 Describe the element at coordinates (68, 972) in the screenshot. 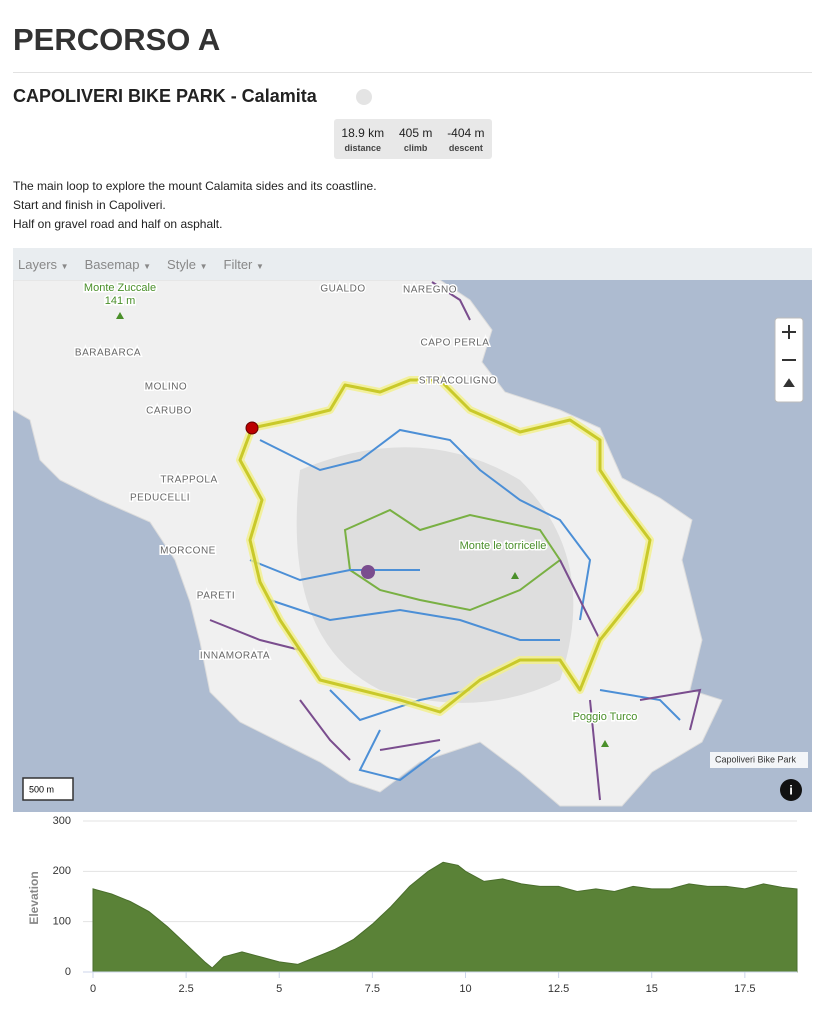

I see `y-tick-label: 0` at that location.